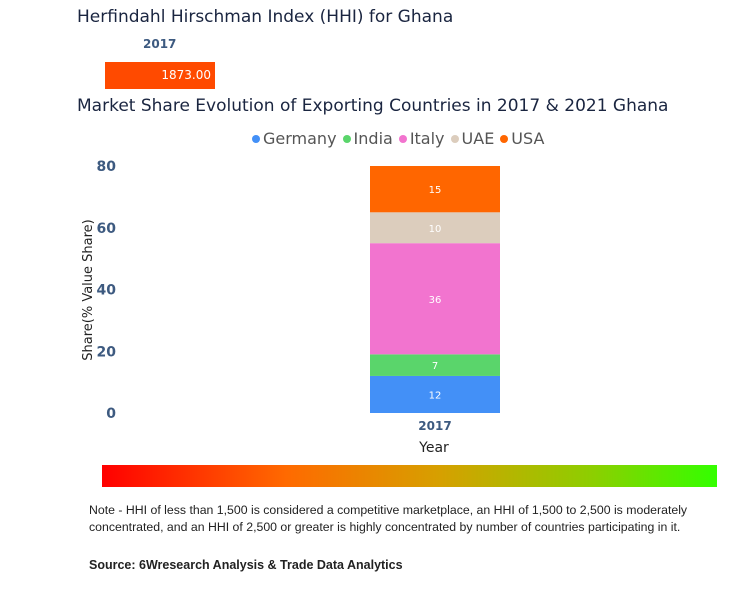 This screenshot has height=600, width=746. I want to click on bar-data-label: 12, so click(435, 395).